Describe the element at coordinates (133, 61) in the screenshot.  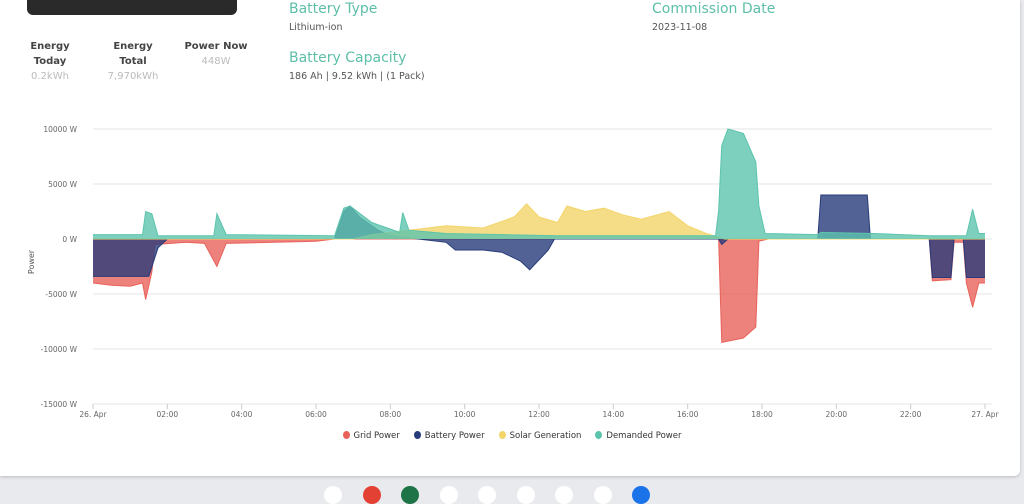
I see `stat-energy-total: Energy Total 7,970kWh` at that location.